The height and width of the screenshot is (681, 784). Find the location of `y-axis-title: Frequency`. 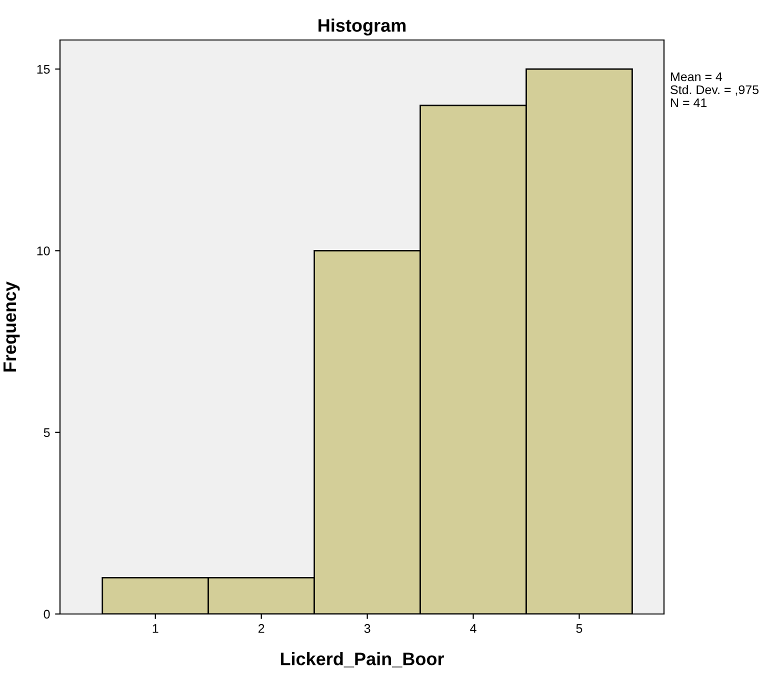

y-axis-title: Frequency is located at coordinates (12, 326).